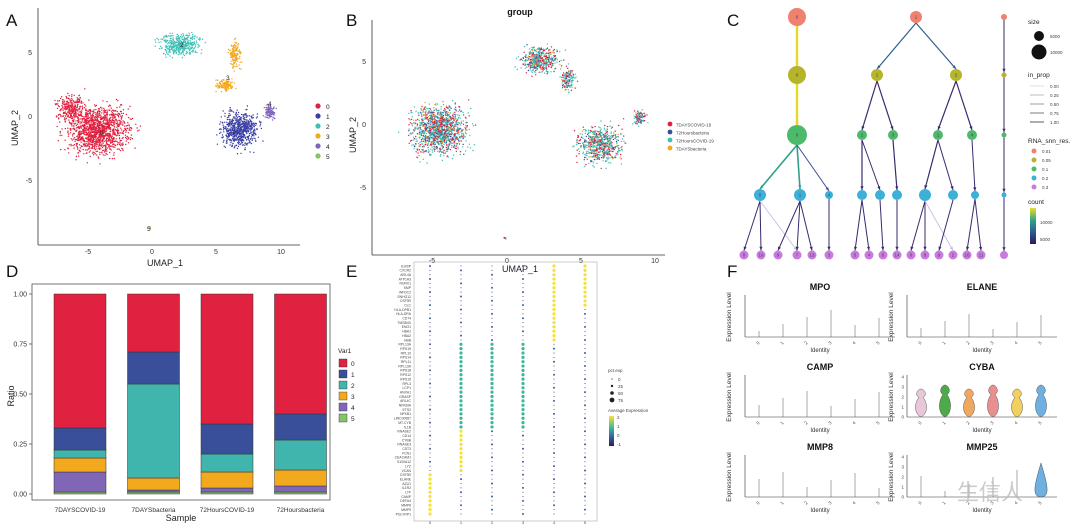 This screenshot has height=526, width=1080. Describe the element at coordinates (30, 53) in the screenshot. I see `a-ytick-5: 5` at that location.